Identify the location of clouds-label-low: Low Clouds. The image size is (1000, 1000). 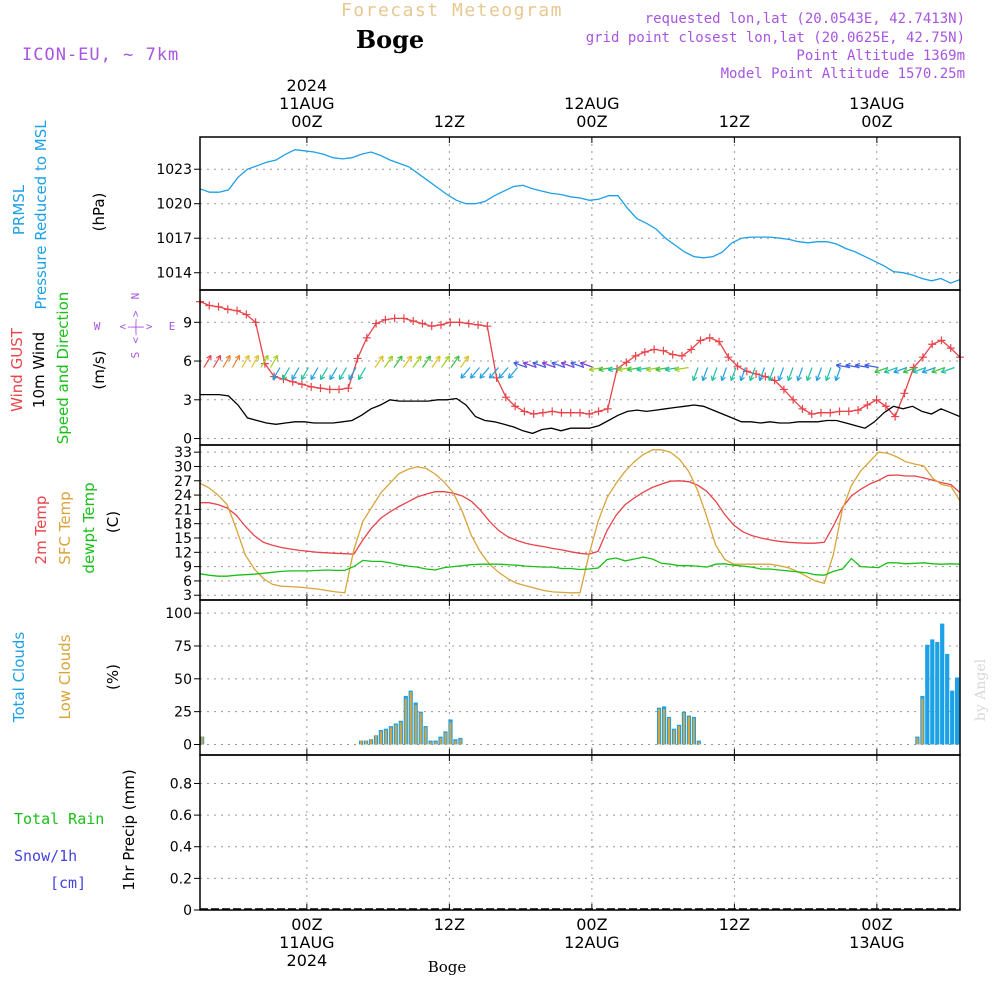
(65, 676).